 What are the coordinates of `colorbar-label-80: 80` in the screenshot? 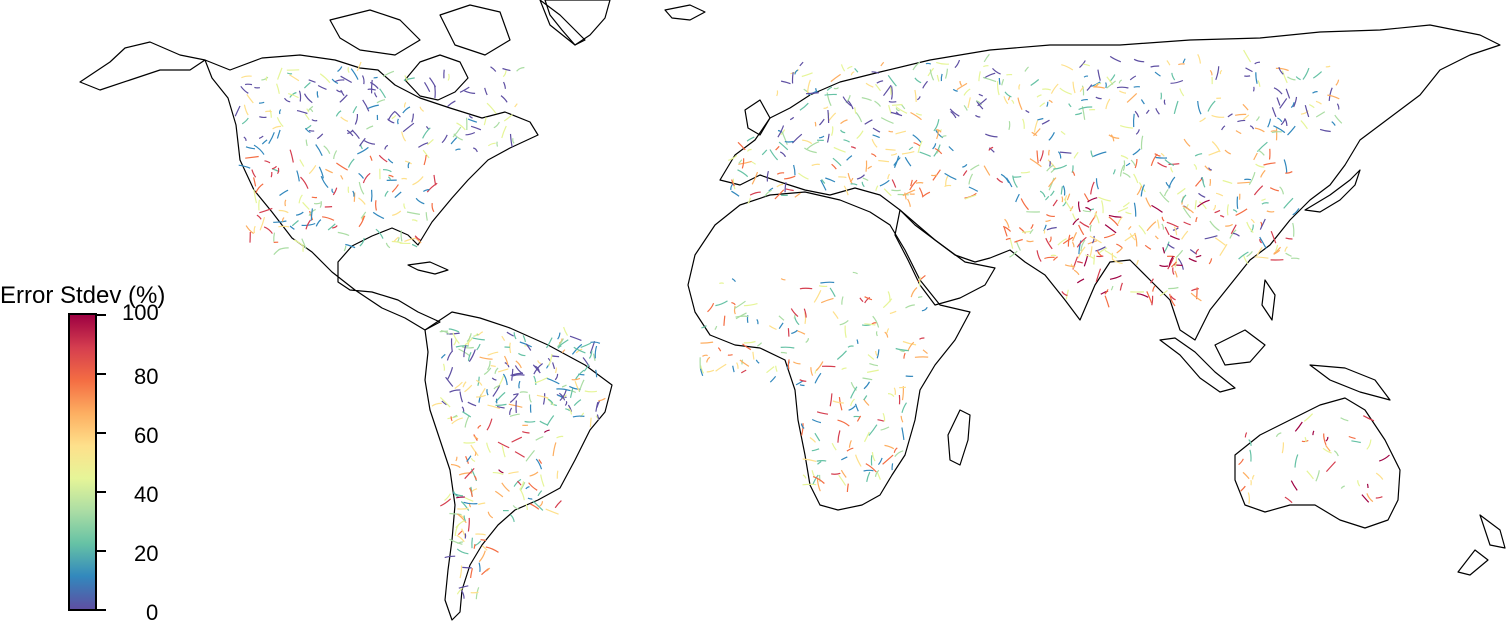 It's located at (146, 376).